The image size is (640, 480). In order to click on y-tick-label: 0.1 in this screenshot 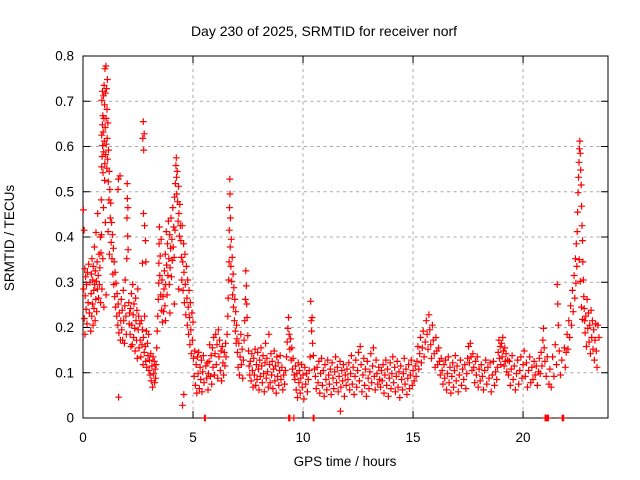, I will do `click(64, 372)`.